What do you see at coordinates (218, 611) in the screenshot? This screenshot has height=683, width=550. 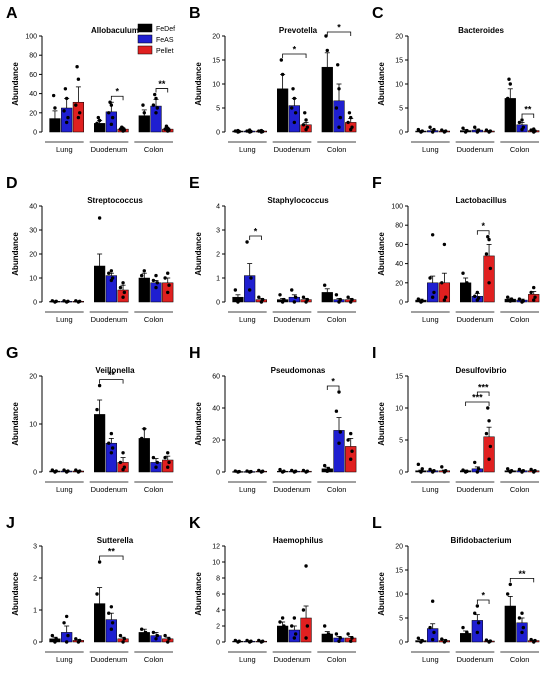 I see `y-tick-label: 4` at bounding box center [218, 611].